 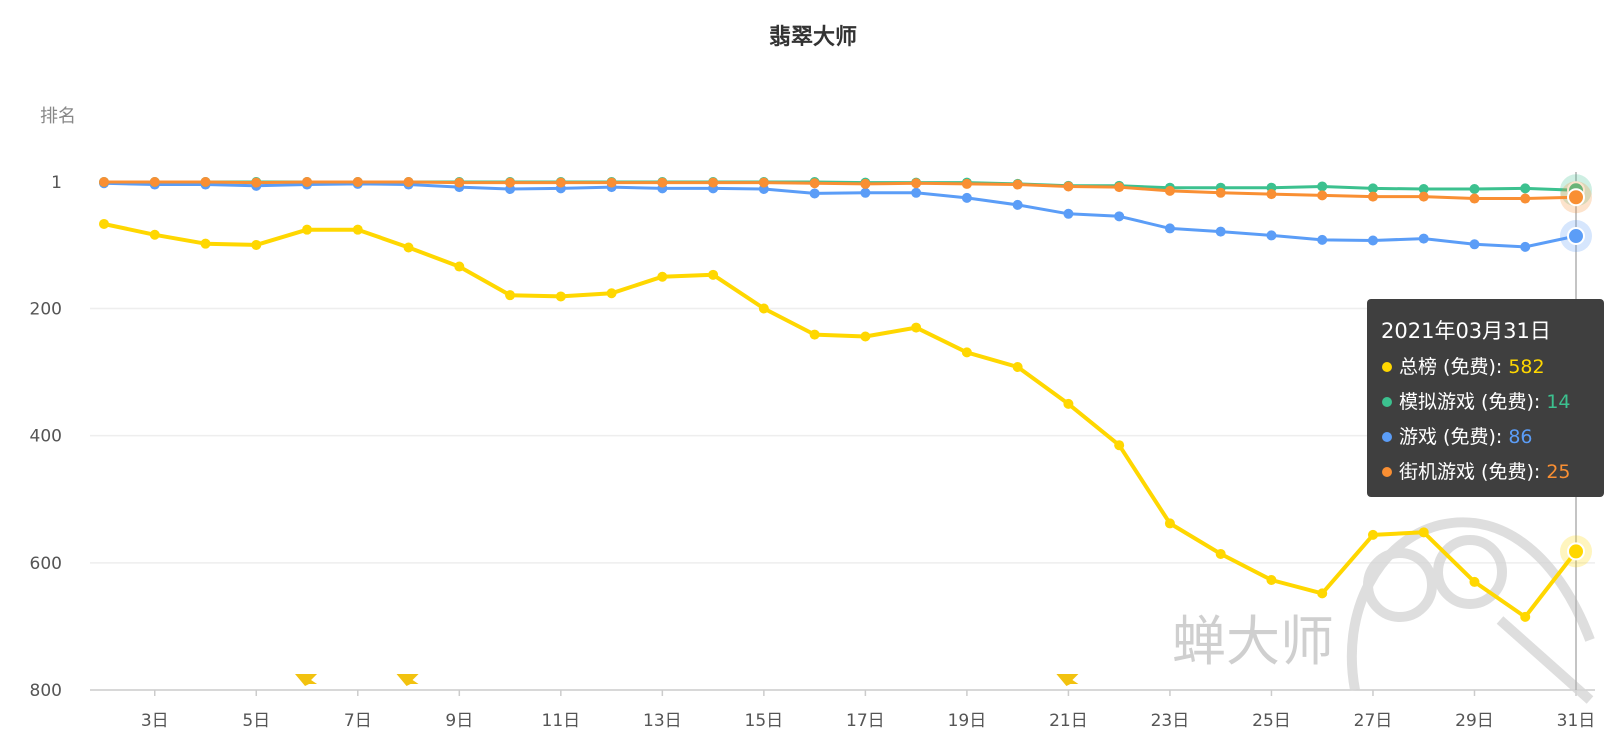 I want to click on x-tick-label: 17日, so click(x=865, y=721).